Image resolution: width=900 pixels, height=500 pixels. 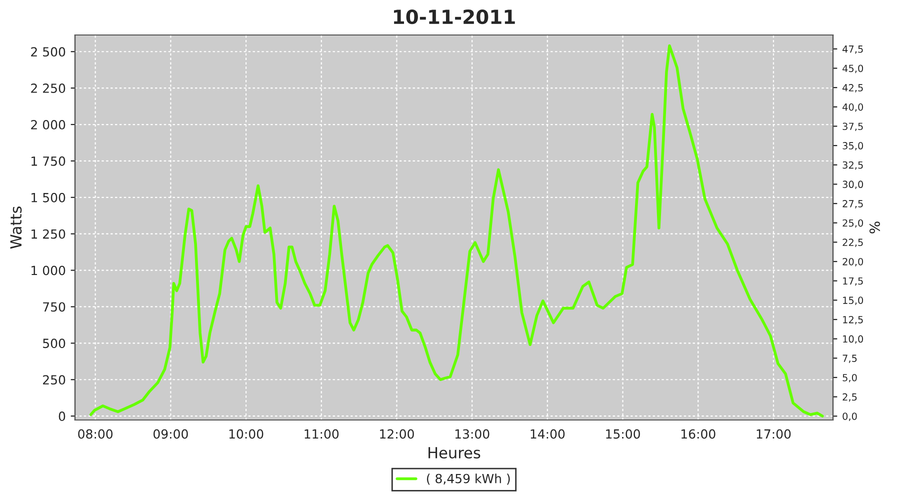 What do you see at coordinates (454, 453) in the screenshot?
I see `x-axis-title: Heures` at bounding box center [454, 453].